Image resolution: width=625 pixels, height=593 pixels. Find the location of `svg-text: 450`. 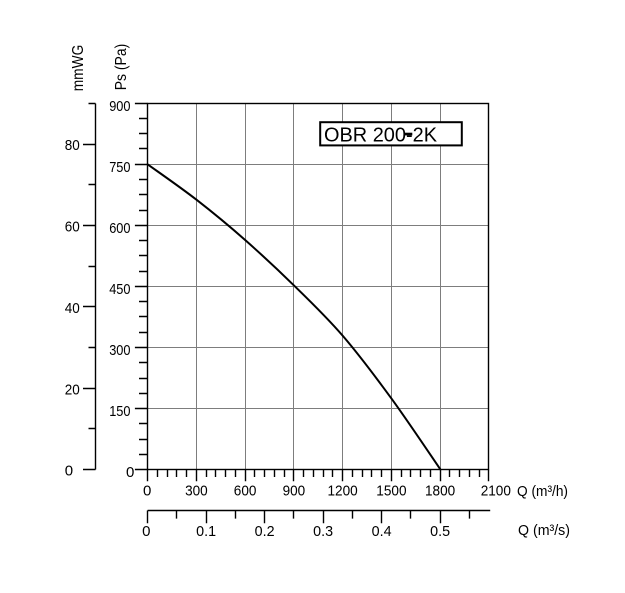

svg-text: 450 is located at coordinates (119, 289).